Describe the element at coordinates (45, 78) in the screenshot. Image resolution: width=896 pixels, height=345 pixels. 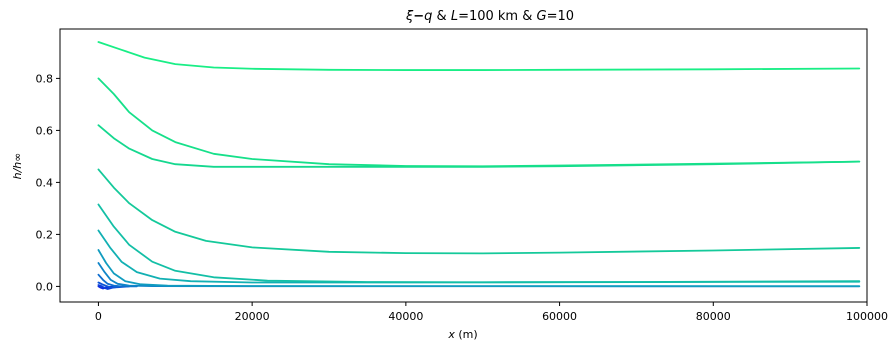
I see `y-tick-label: 0.8` at that location.